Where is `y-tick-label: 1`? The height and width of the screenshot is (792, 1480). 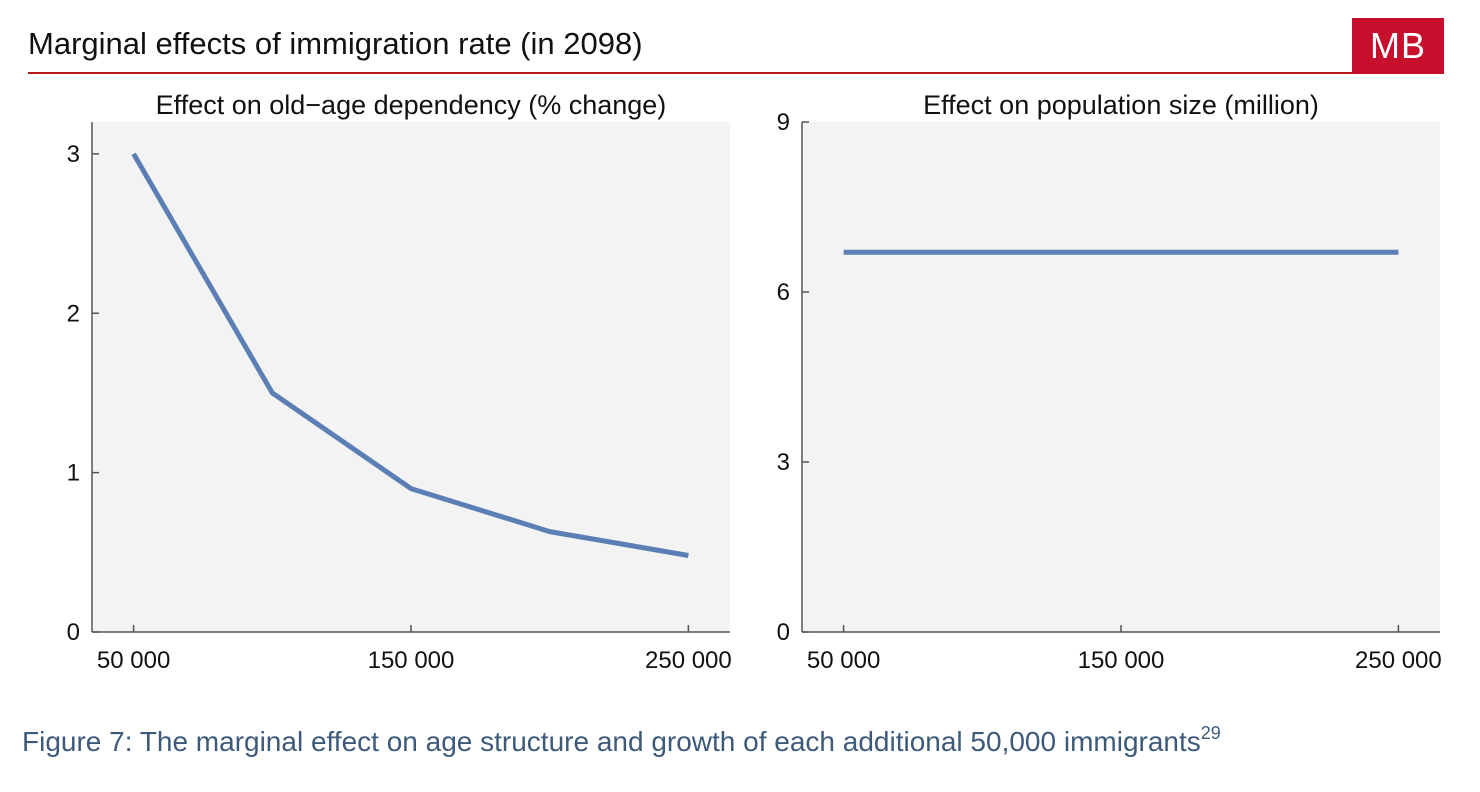
y-tick-label: 1 is located at coordinates (73, 473).